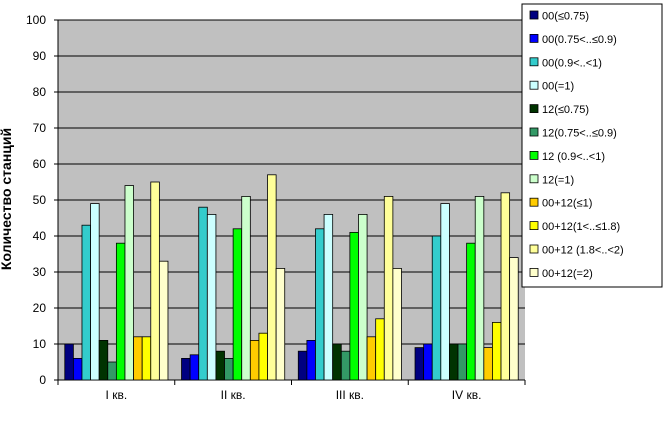  Describe the element at coordinates (579, 40) in the screenshot. I see `legend-label: 00(0.75<..≤0.9)` at that location.